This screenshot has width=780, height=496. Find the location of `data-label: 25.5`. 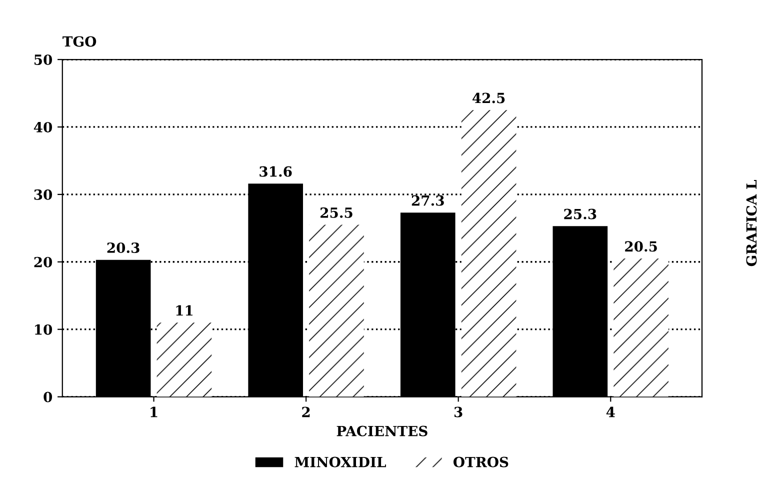

data-label: 25.5 is located at coordinates (336, 212).